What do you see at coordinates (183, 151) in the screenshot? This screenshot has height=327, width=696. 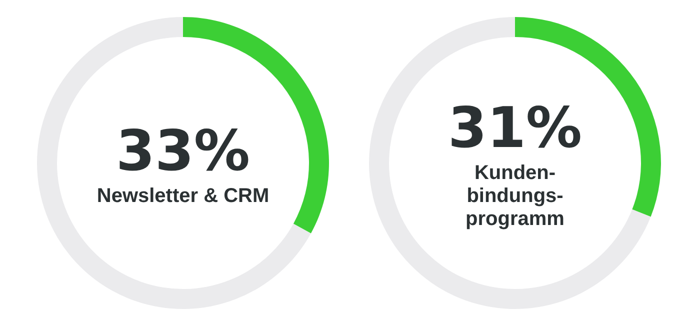 I see `data-label: 33%` at bounding box center [183, 151].